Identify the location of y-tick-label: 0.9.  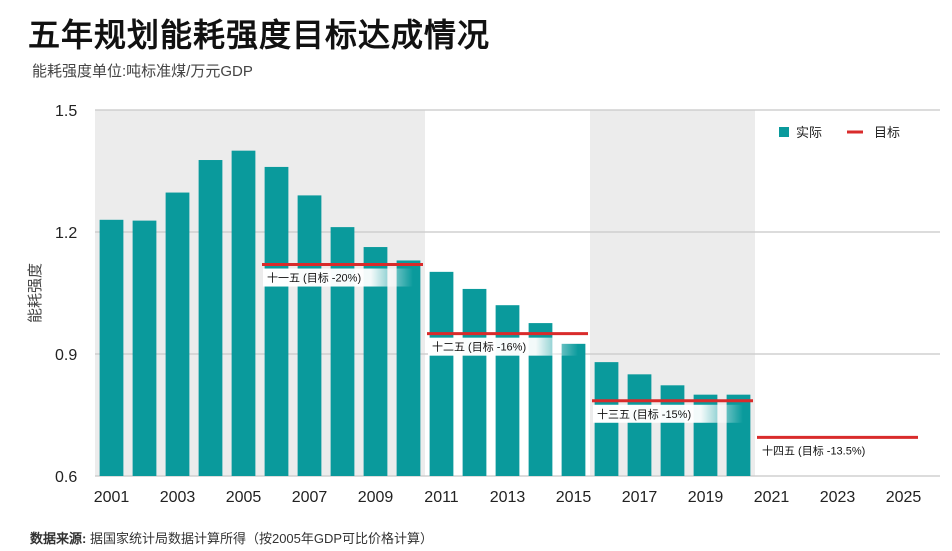
(66, 355).